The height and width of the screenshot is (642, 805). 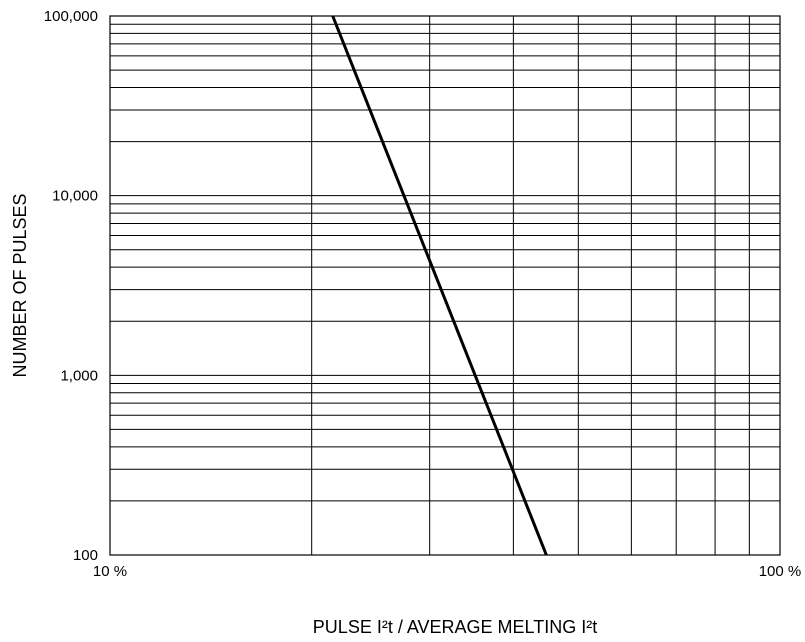 What do you see at coordinates (75, 196) in the screenshot?
I see `y-tick-label: 10,000` at bounding box center [75, 196].